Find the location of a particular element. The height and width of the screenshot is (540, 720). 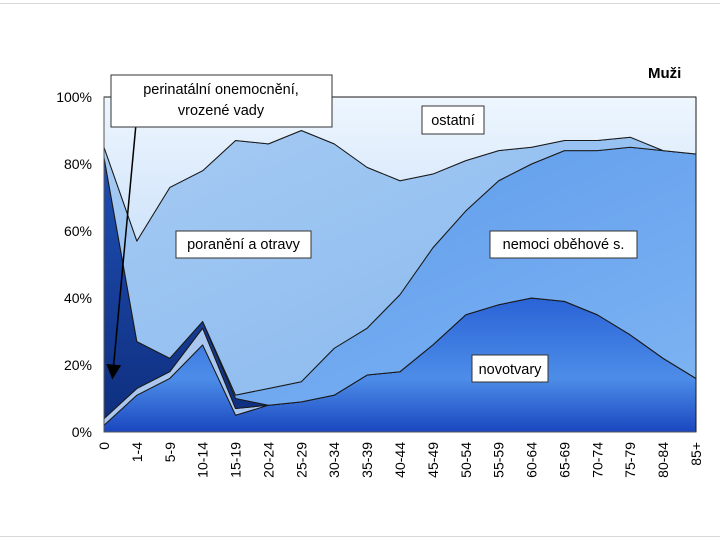

x-tick-label: 60-64 is located at coordinates (532, 460).